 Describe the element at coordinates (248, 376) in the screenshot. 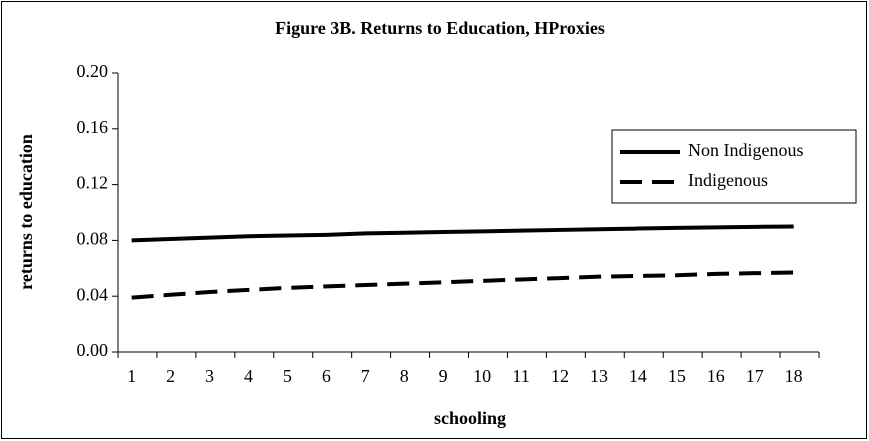

I see `x-tick-label: 4` at that location.